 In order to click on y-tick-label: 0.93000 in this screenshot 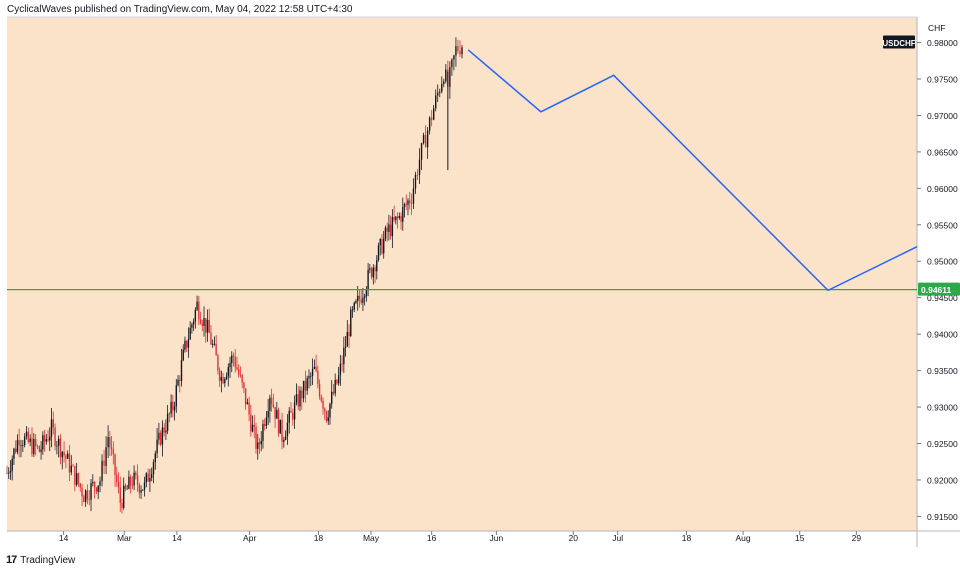, I will do `click(942, 408)`.